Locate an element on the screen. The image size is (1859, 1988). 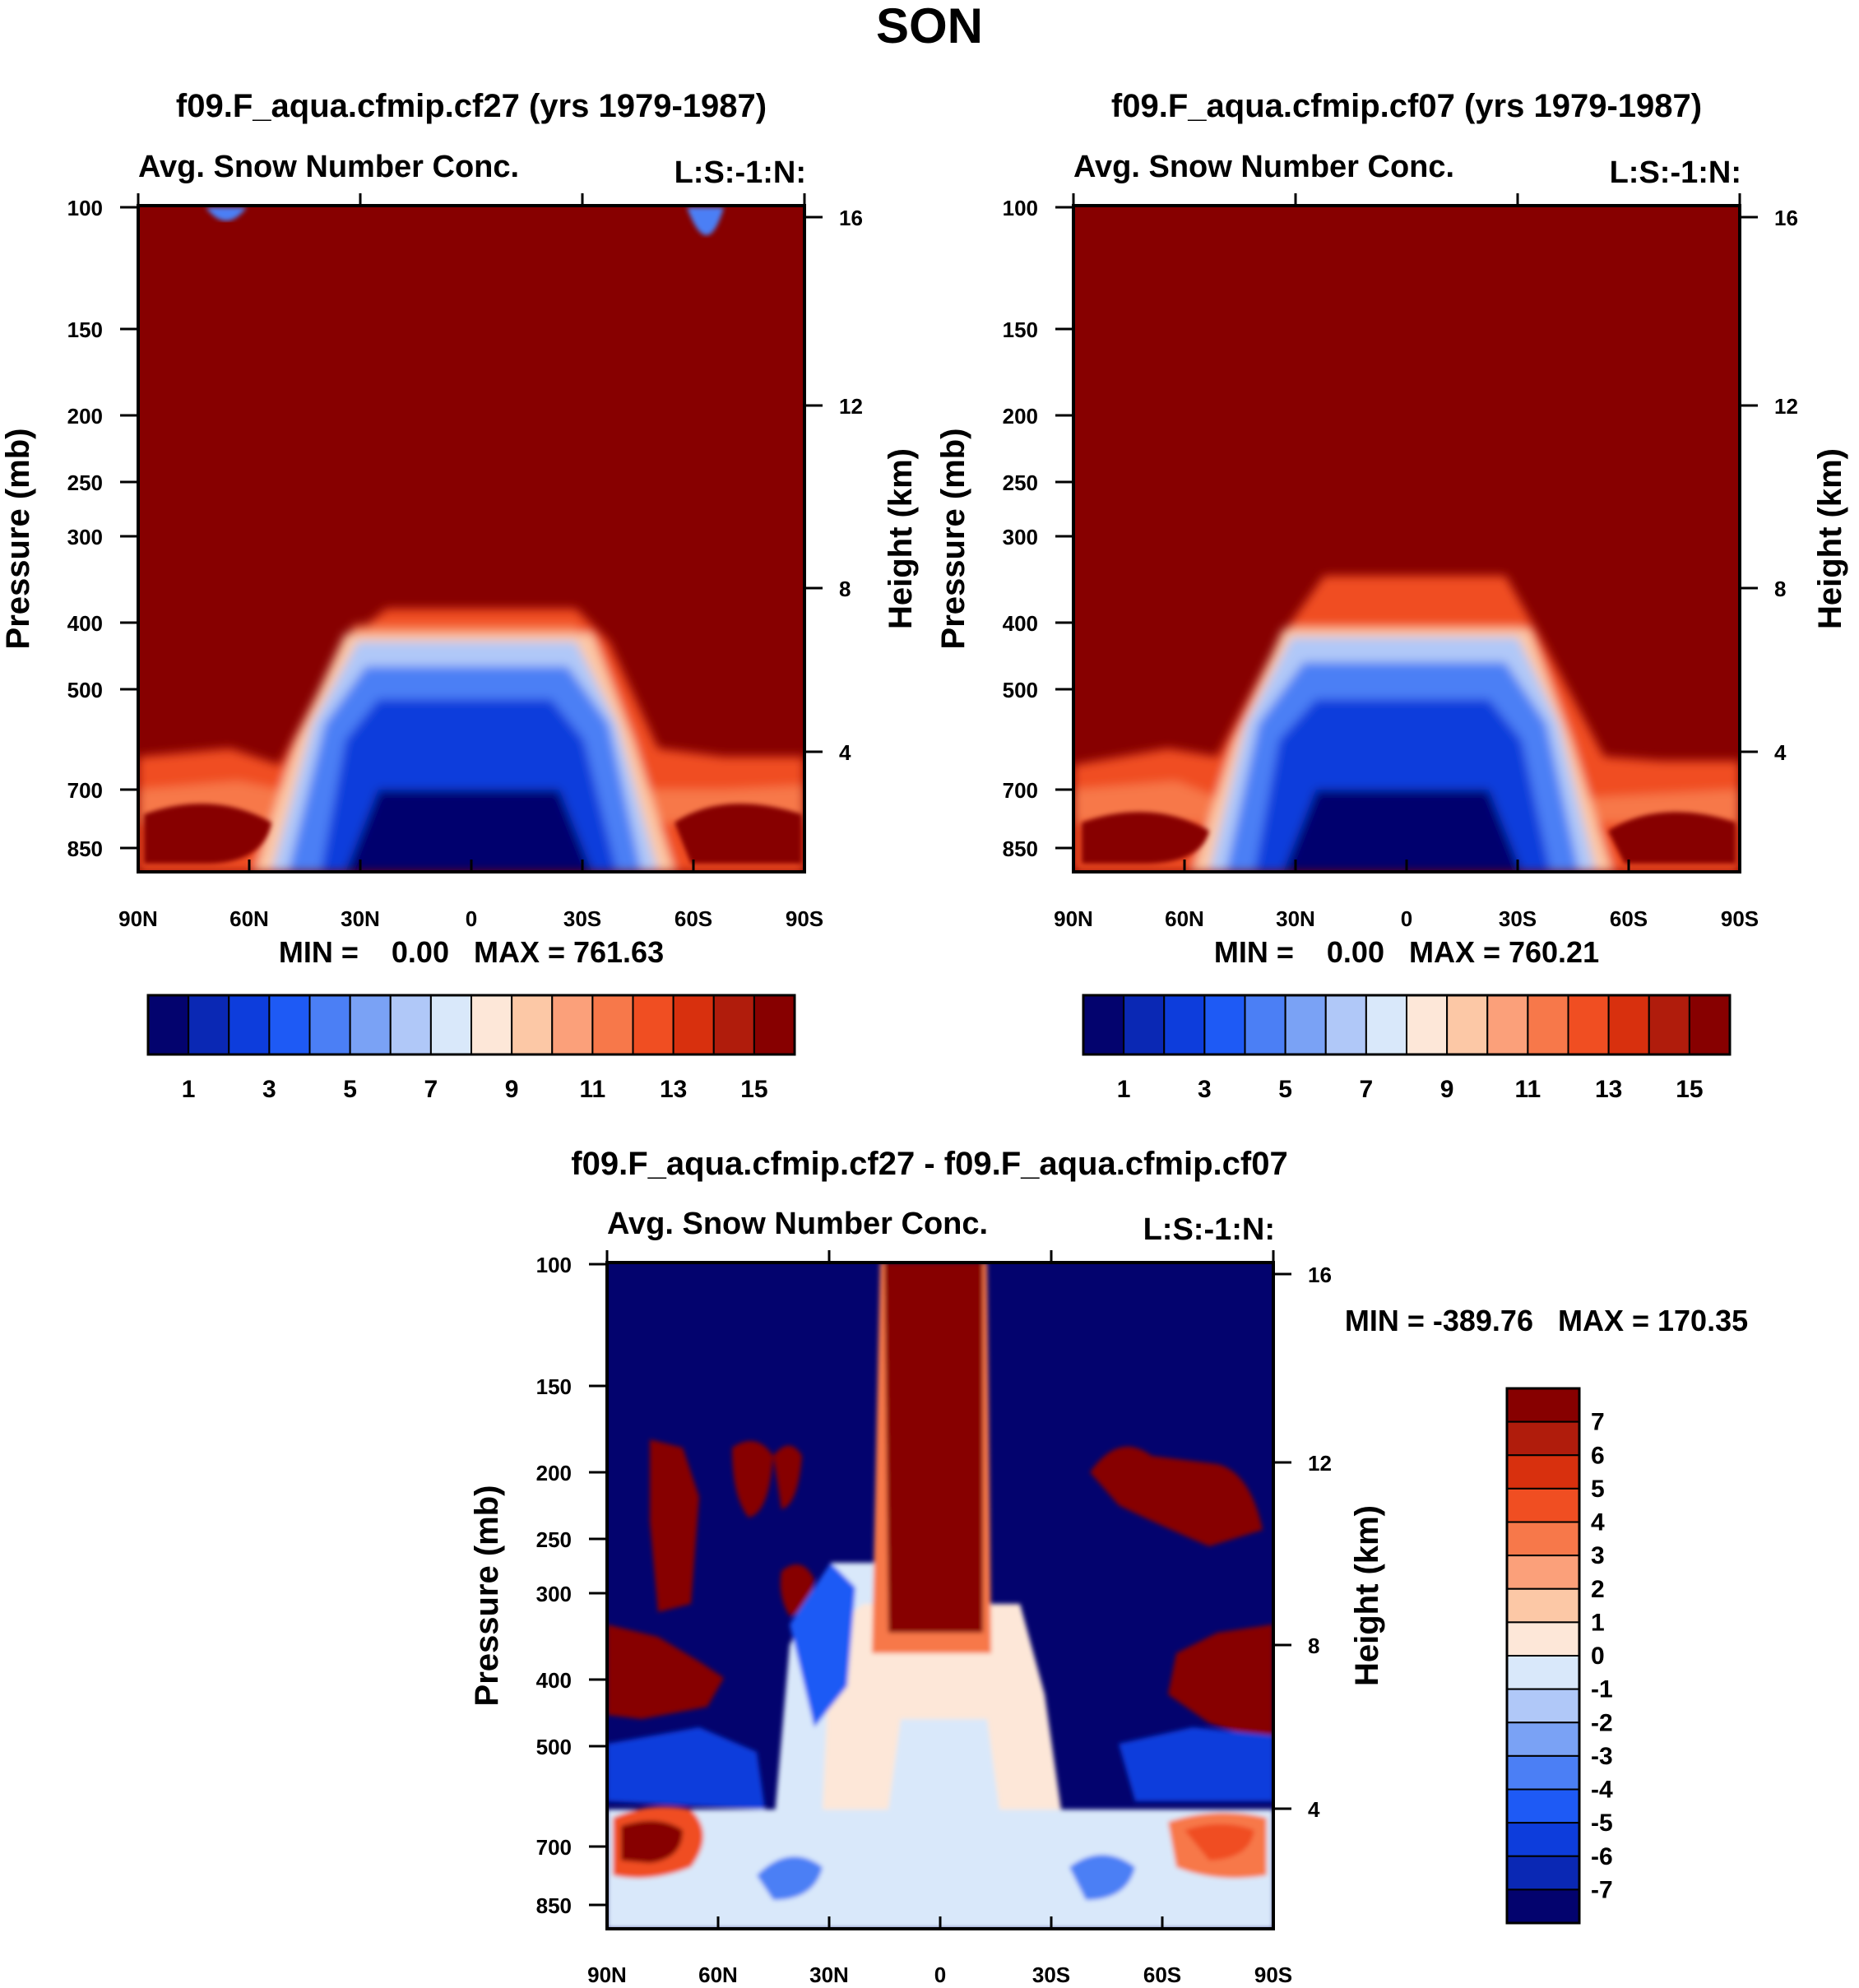
colorbar: 1 3 5 7 9 11 13 15 is located at coordinates (1407, 1049).